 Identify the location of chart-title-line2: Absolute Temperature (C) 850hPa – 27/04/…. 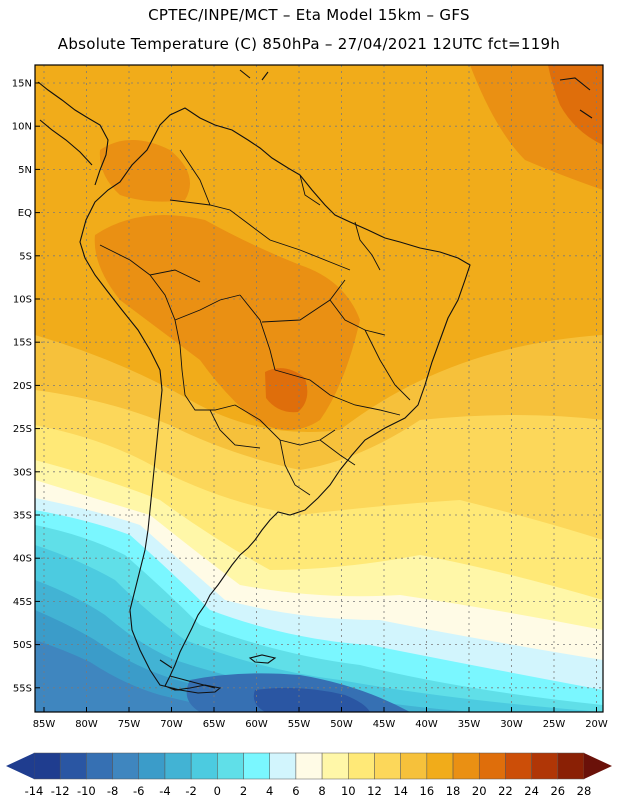
(309, 44).